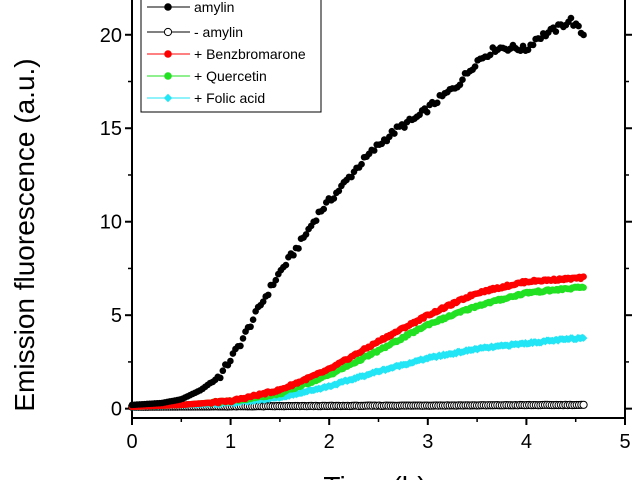 Image resolution: width=640 pixels, height=480 pixels. What do you see at coordinates (230, 76) in the screenshot?
I see `legend-label: + Quercetin` at bounding box center [230, 76].